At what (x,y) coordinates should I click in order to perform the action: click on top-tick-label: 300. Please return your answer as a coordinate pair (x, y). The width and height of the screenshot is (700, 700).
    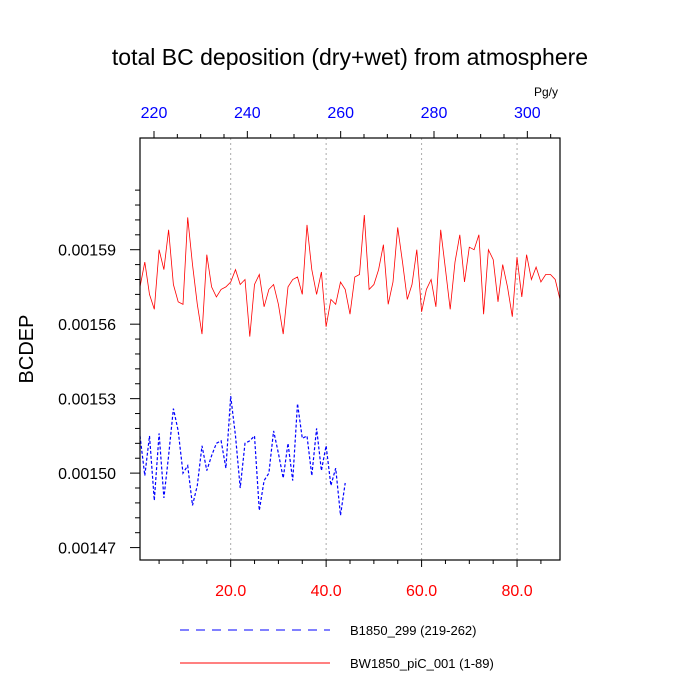
    Looking at the image, I should click on (527, 113).